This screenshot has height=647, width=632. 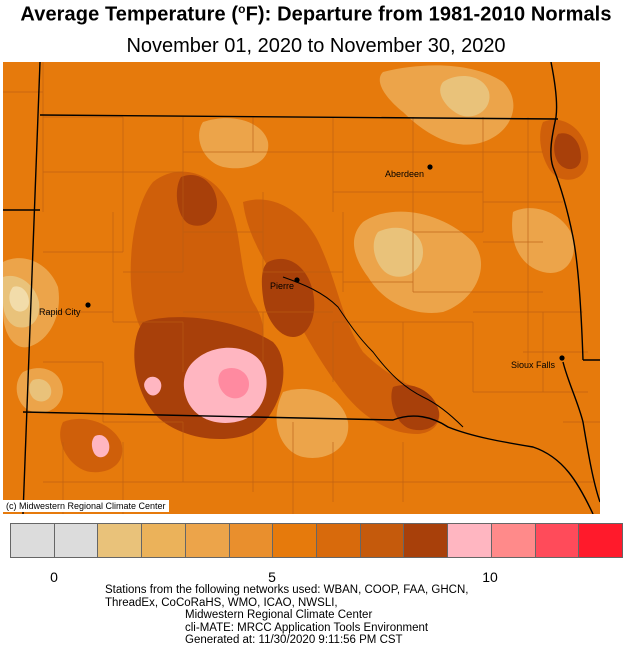 I want to click on cool-core-north, so click(x=197, y=200).